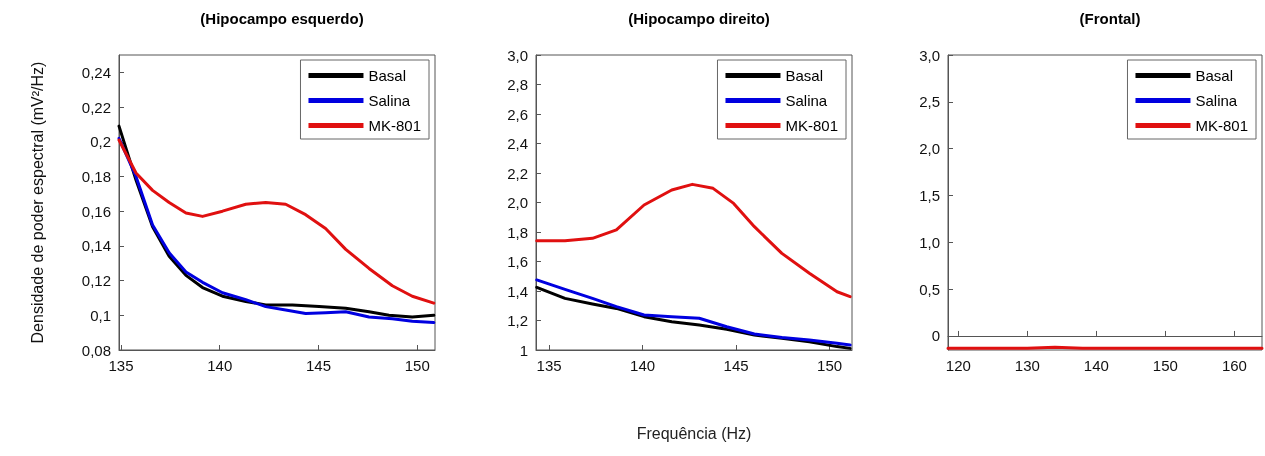 This screenshot has height=456, width=1265. I want to click on x-tick-label: 130, so click(1027, 365).